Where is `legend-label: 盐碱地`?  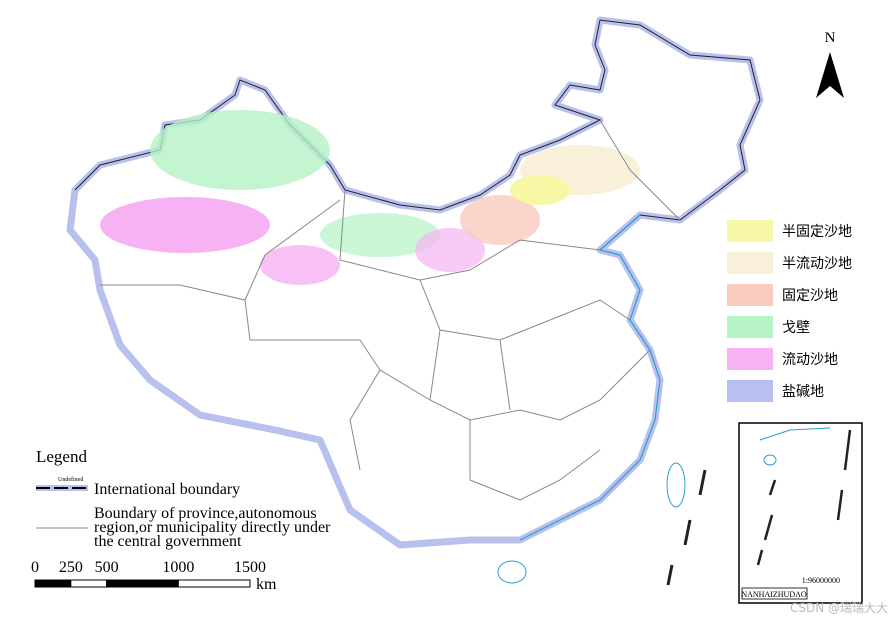 legend-label: 盐碱地 is located at coordinates (803, 392).